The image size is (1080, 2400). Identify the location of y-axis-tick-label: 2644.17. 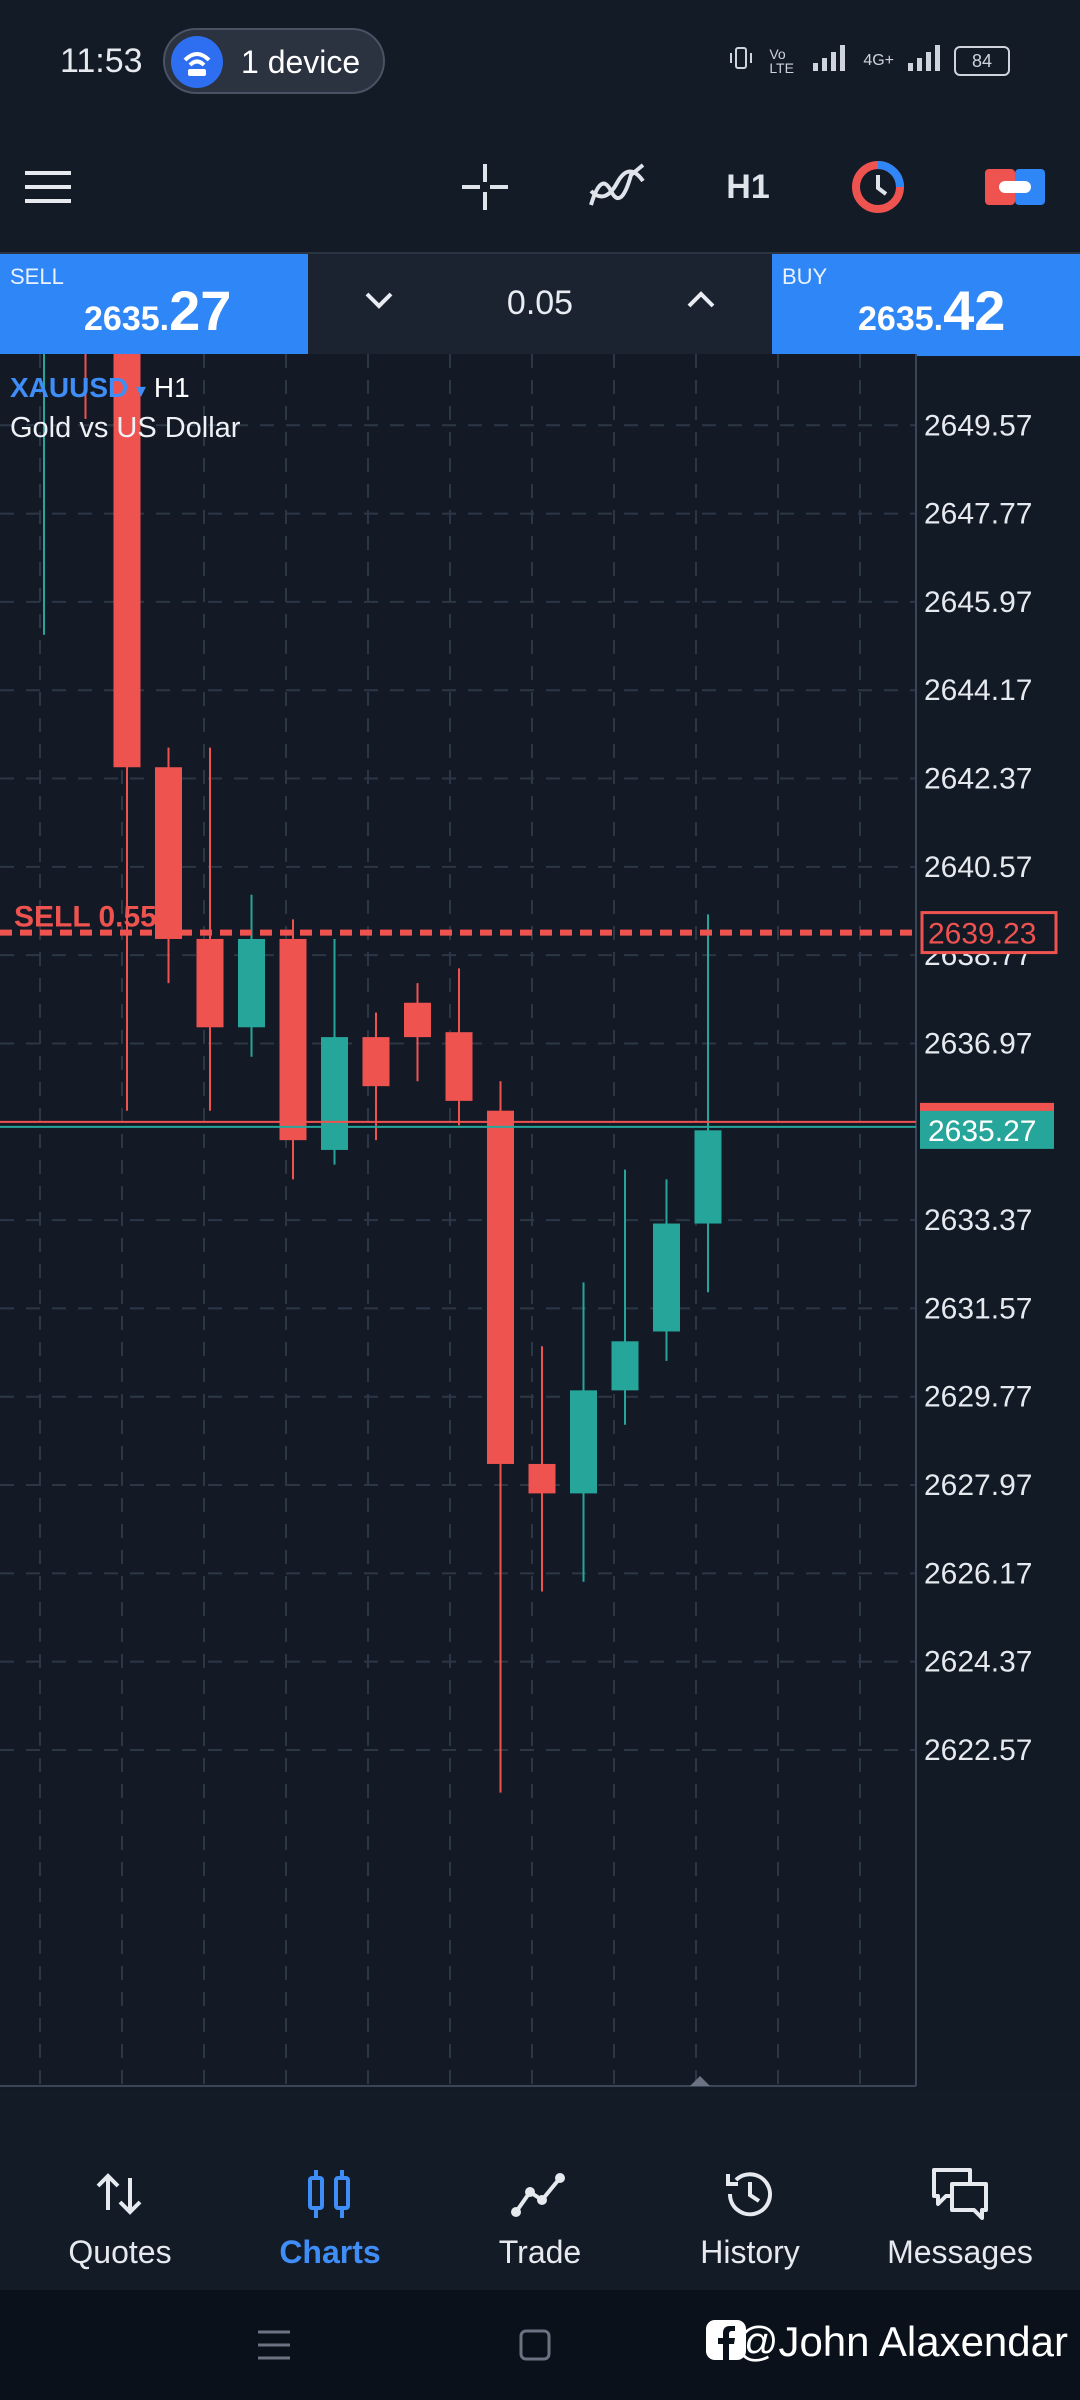
(978, 690).